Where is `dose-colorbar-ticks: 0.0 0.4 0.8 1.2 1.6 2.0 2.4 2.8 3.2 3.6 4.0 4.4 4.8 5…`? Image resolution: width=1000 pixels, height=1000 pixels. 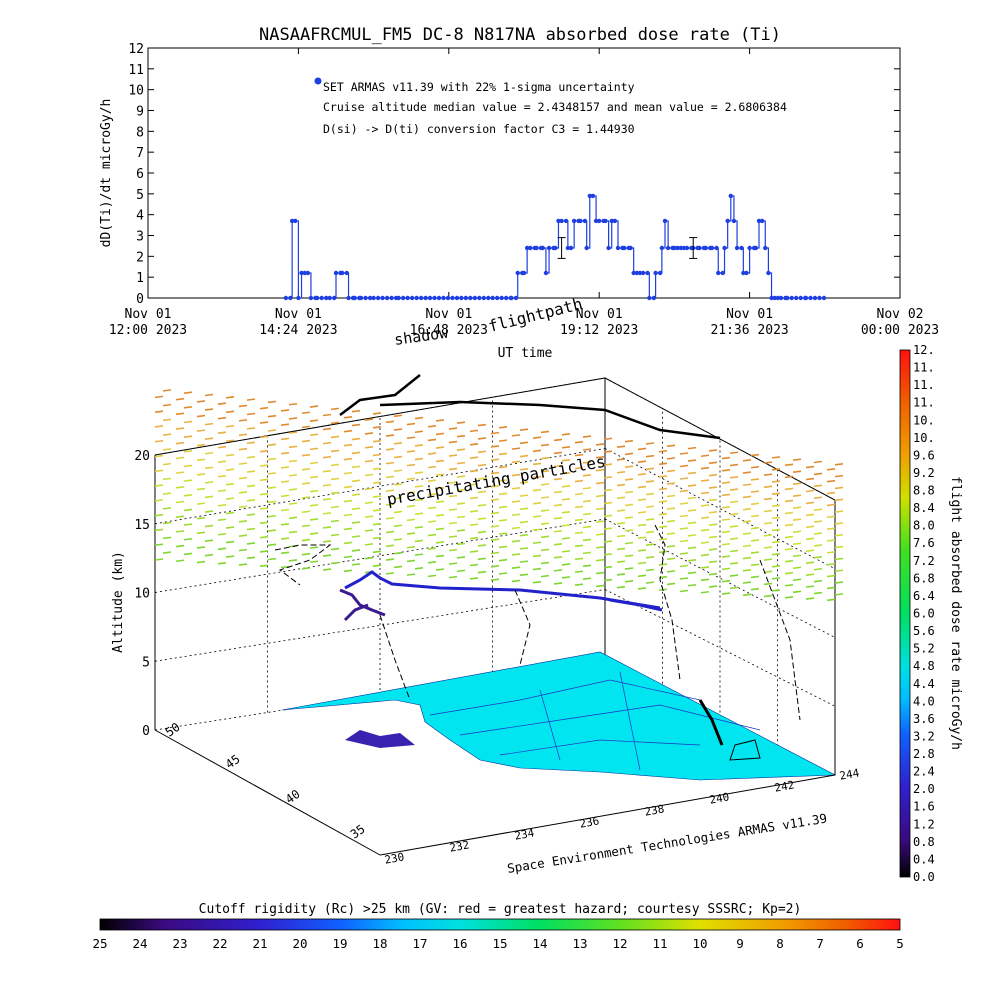 dose-colorbar-ticks: 0.0 0.4 0.8 1.2 1.6 2.0 2.4 2.8 3.2 3.6 4.0 4.4 4.8 5… is located at coordinates (924, 613).